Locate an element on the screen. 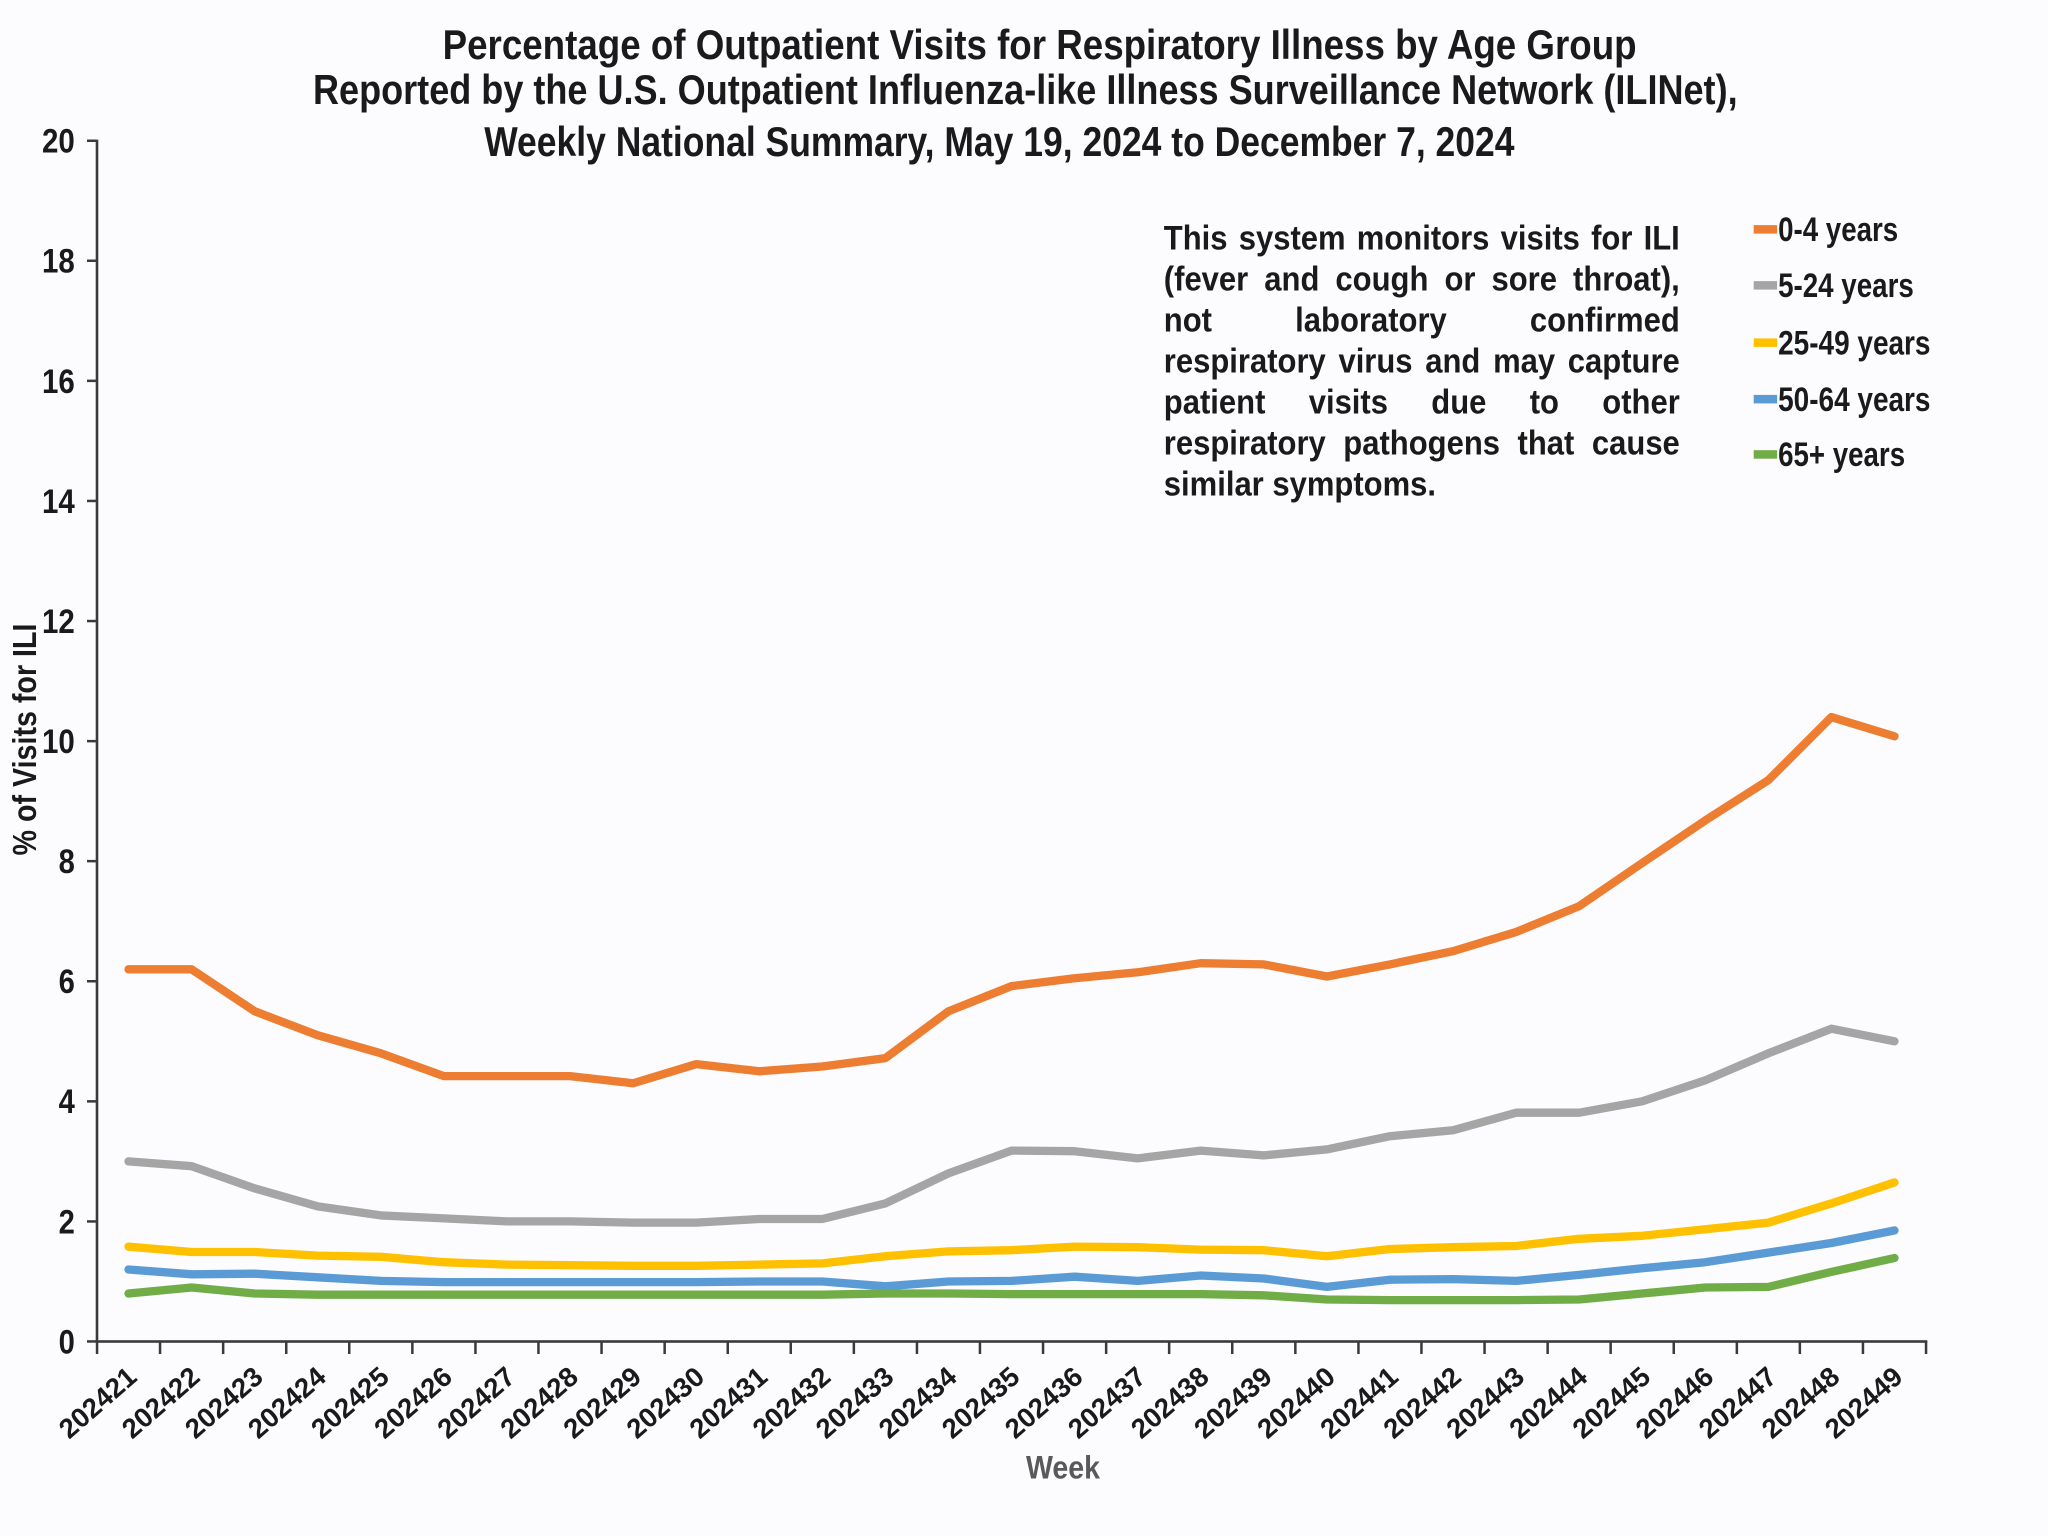 The height and width of the screenshot is (1536, 2048). svg-text: 0-4 years is located at coordinates (1838, 230).